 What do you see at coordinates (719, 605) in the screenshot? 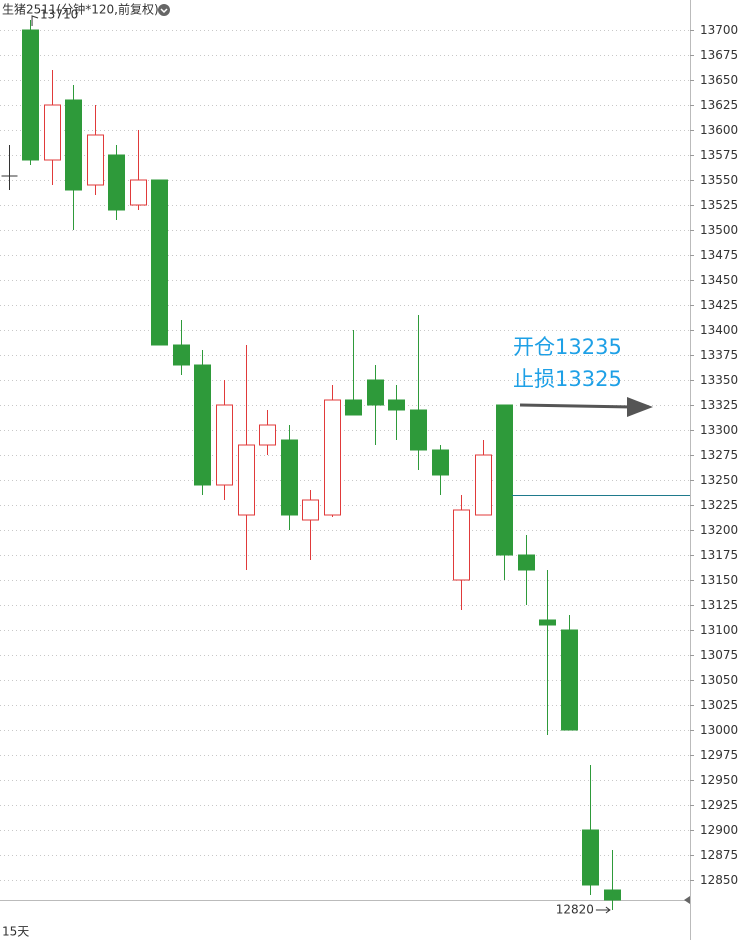
I see `y-tick-label: 13125` at bounding box center [719, 605].